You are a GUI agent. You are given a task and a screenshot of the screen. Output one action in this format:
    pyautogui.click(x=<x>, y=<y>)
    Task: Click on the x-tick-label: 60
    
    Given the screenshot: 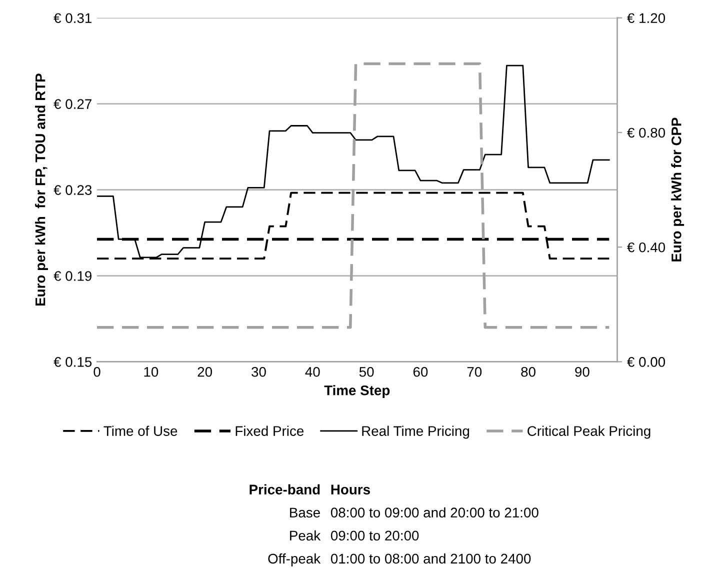 What is the action you would take?
    pyautogui.click(x=420, y=371)
    